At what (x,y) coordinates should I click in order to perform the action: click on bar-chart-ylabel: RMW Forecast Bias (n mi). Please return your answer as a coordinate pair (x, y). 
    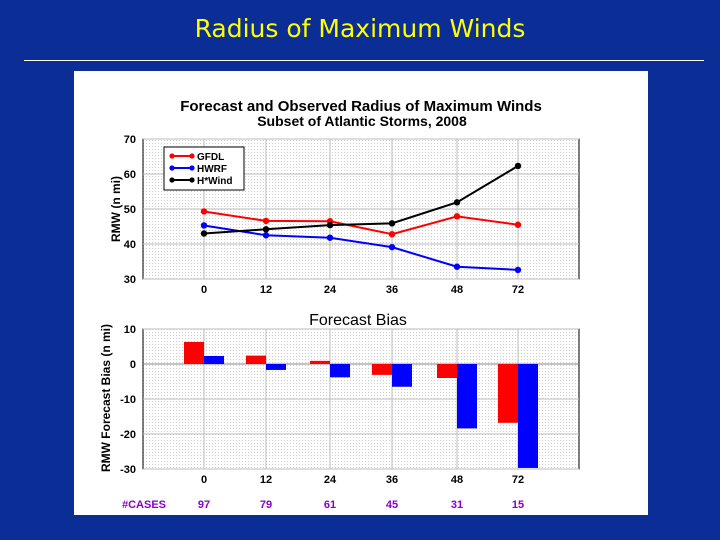
    Looking at the image, I should click on (106, 398).